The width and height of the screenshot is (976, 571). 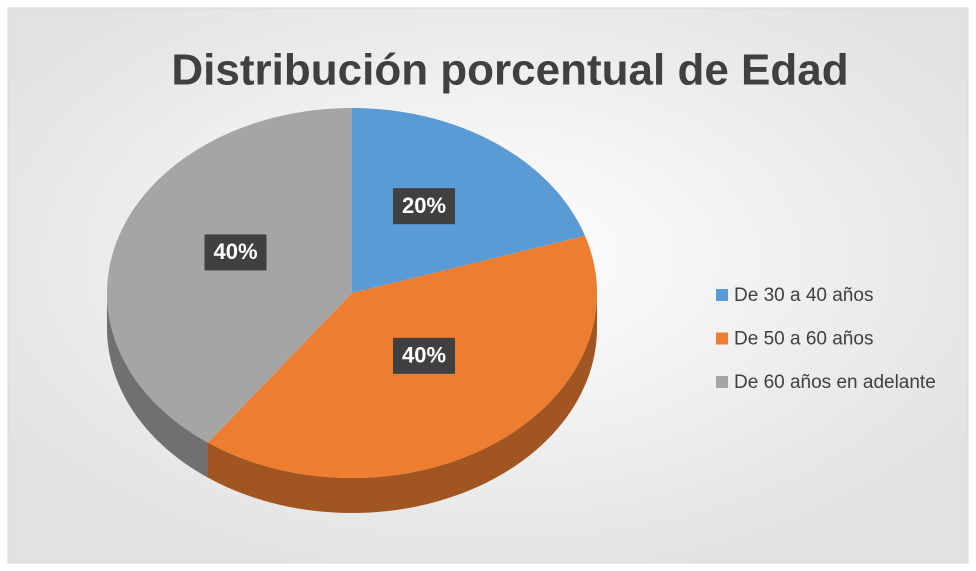 I want to click on data-label: 20%, so click(x=424, y=205).